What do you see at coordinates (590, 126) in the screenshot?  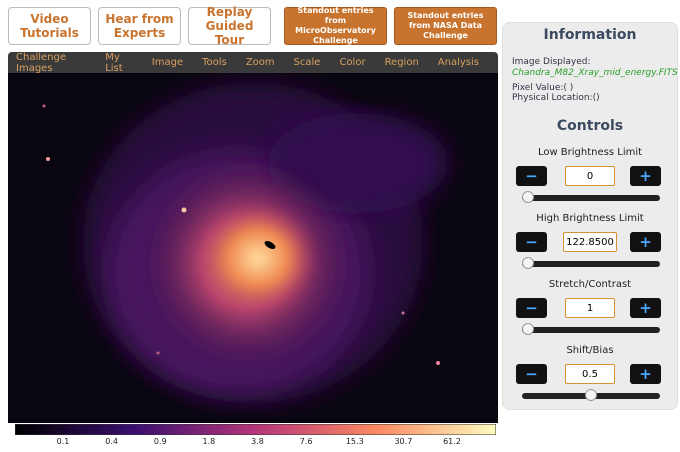 I see `controls-title: Controls` at bounding box center [590, 126].